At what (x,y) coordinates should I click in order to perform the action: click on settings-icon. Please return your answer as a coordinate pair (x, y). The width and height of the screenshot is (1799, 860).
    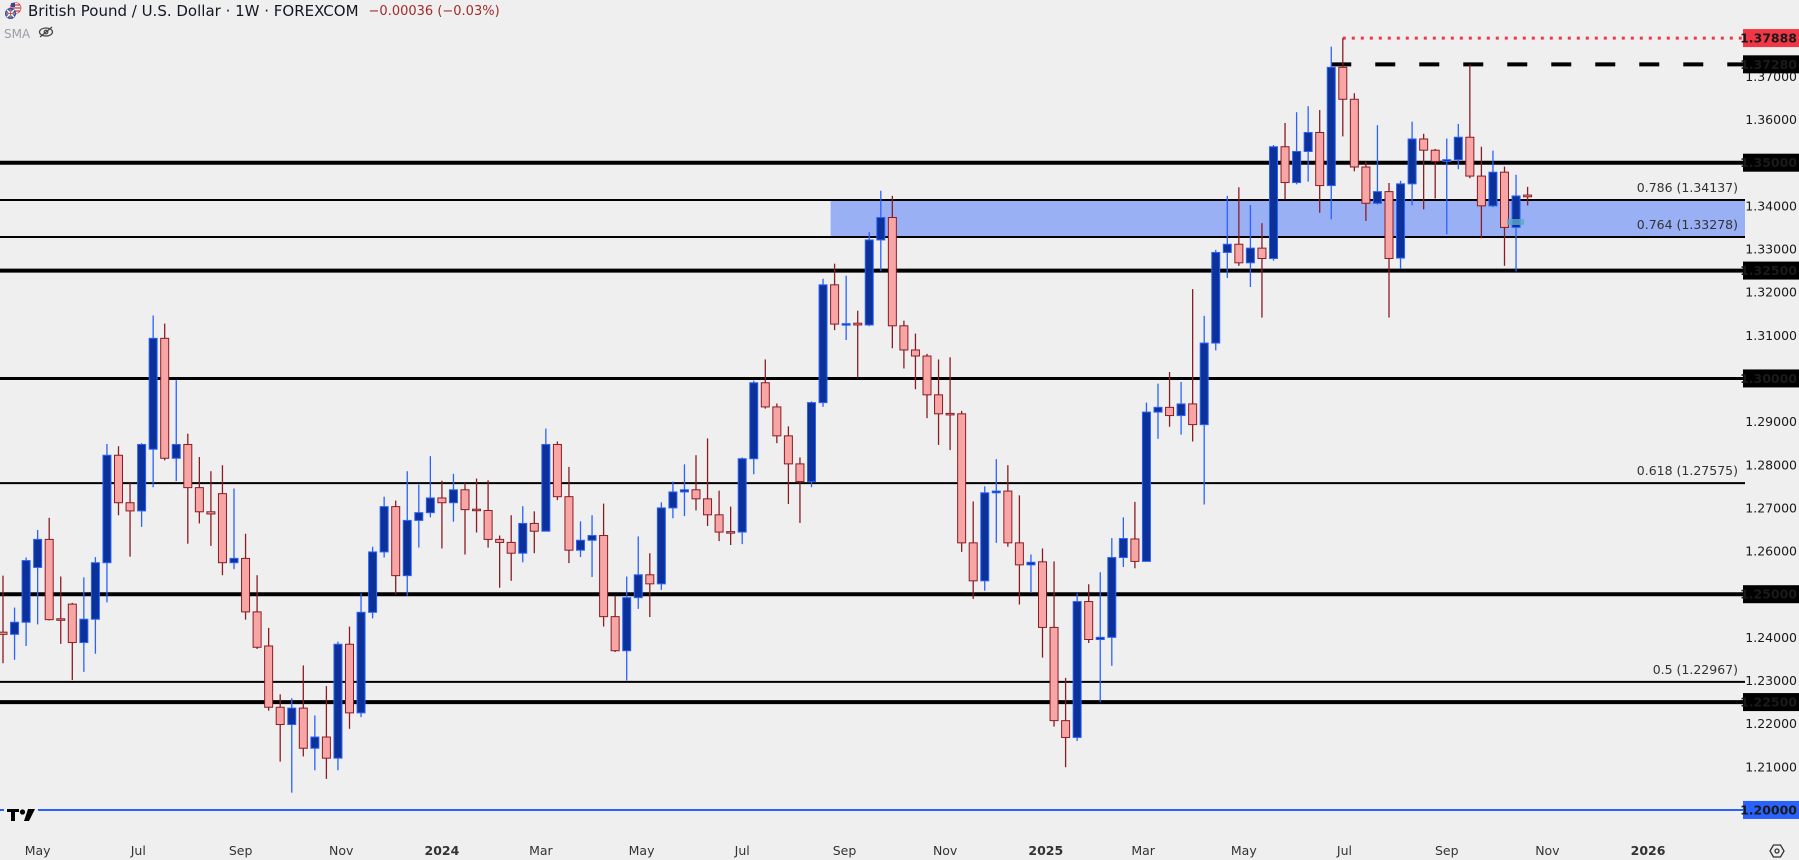
    Looking at the image, I should click on (1777, 851).